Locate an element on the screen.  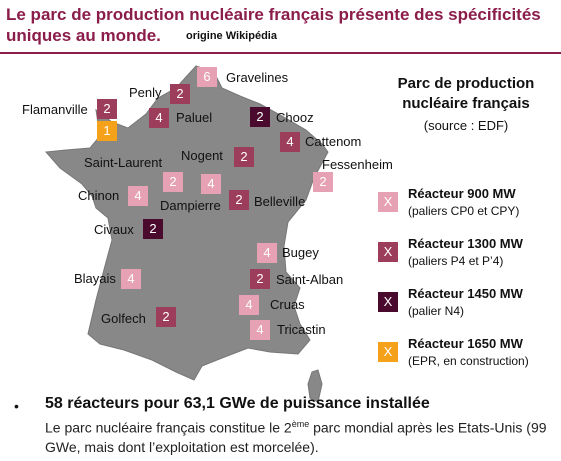
site-label-flamanville: Flamanville is located at coordinates (55, 109).